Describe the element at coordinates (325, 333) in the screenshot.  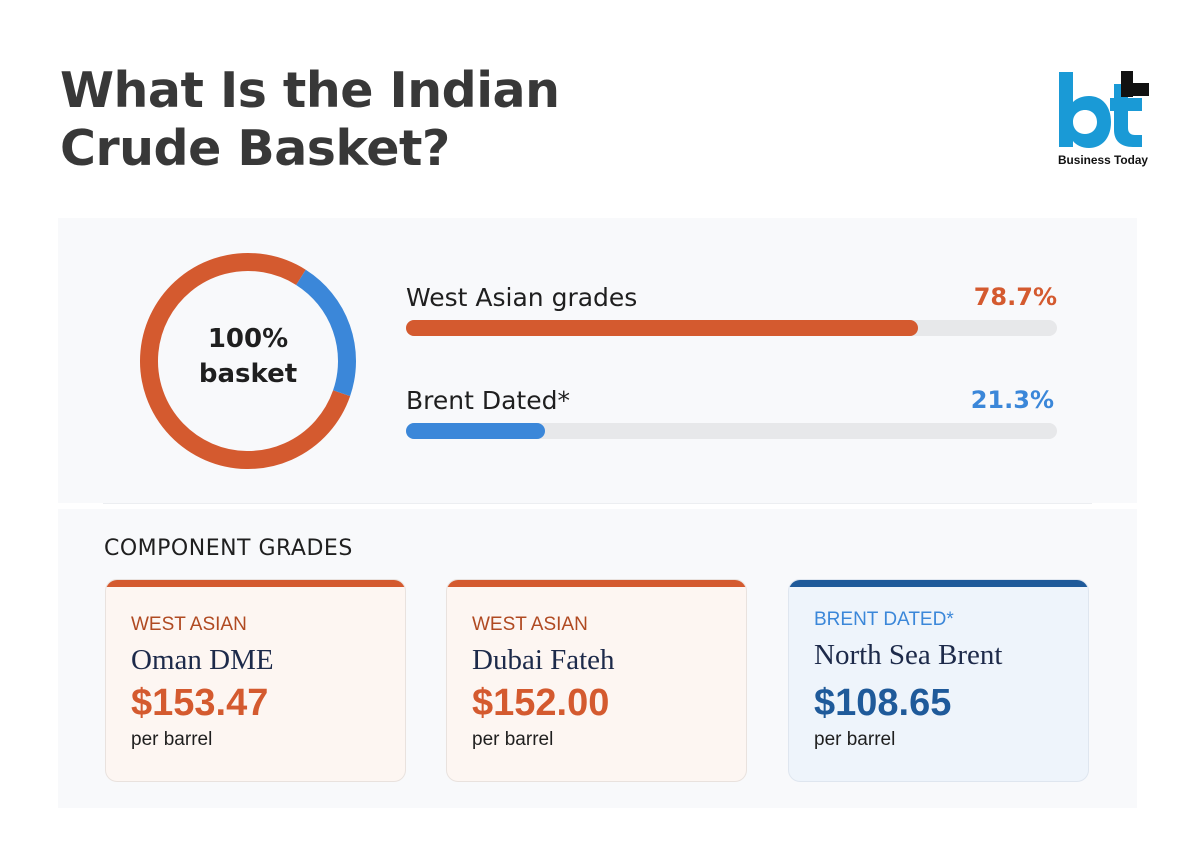
I see `donut-segment-brent` at that location.